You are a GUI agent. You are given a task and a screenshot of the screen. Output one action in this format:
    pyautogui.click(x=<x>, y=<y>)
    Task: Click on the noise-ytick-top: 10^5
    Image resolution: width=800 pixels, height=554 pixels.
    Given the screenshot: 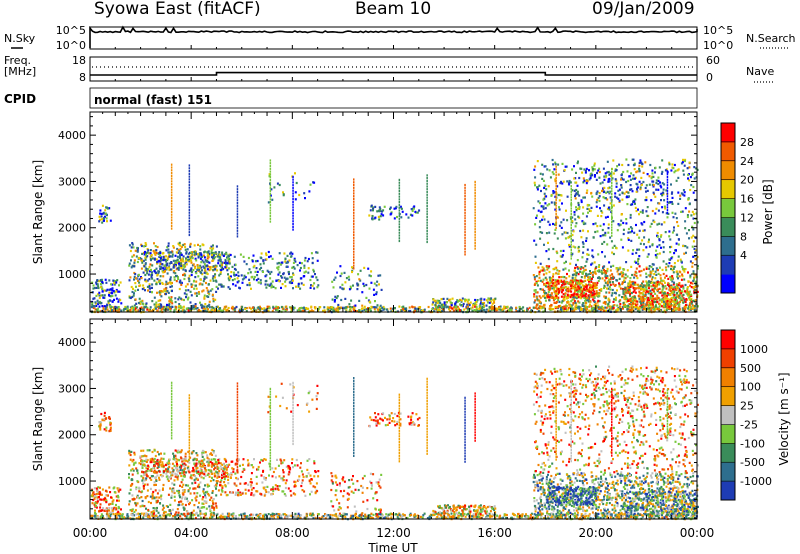 What is the action you would take?
    pyautogui.click(x=71, y=30)
    